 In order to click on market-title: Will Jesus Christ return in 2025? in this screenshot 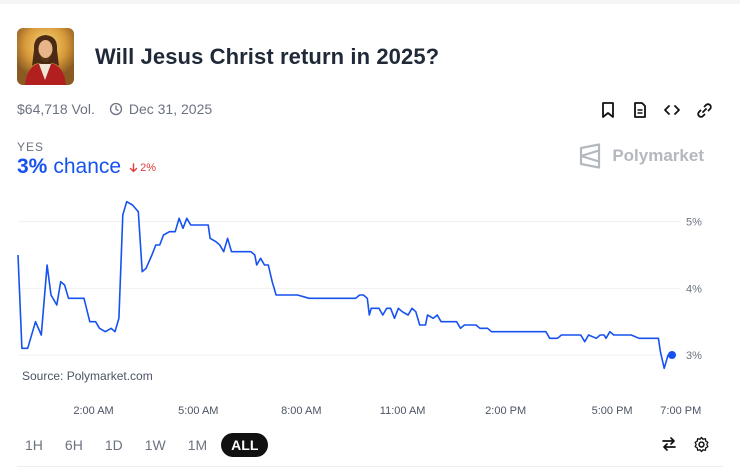, I will do `click(267, 56)`.